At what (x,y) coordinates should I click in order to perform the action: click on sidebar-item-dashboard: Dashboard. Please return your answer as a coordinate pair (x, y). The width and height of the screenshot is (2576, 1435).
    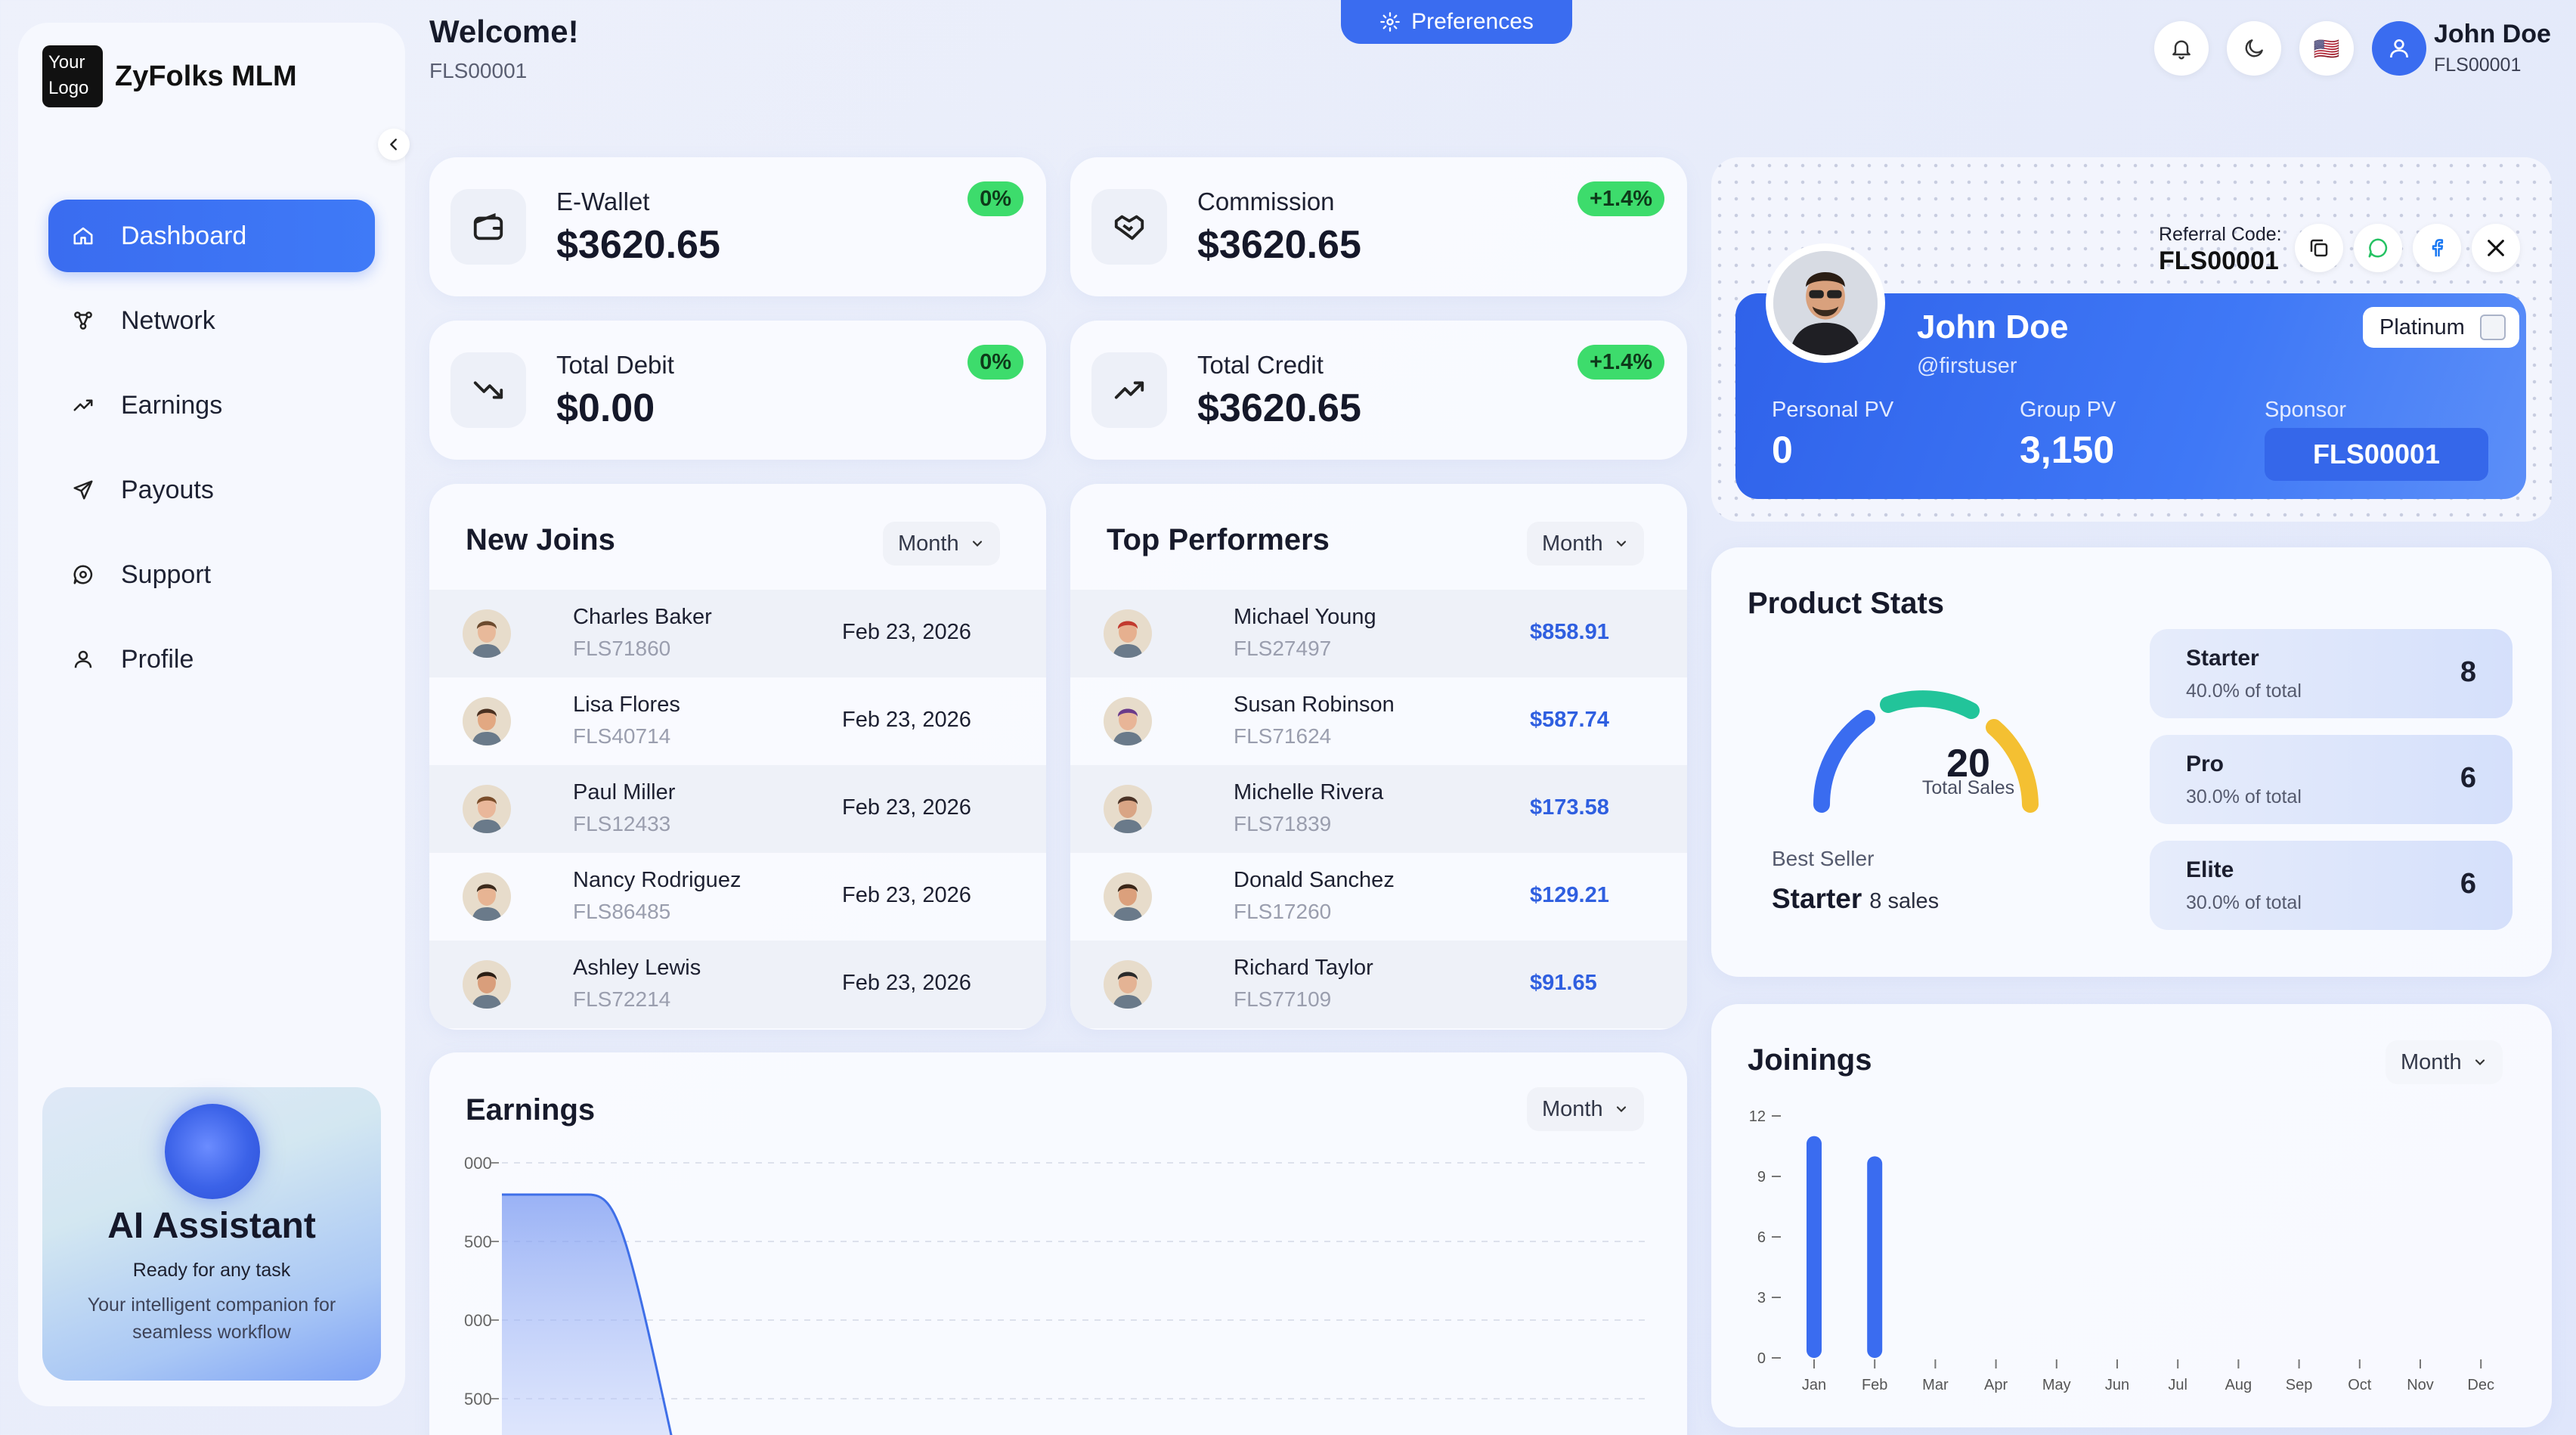
    Looking at the image, I should click on (211, 236).